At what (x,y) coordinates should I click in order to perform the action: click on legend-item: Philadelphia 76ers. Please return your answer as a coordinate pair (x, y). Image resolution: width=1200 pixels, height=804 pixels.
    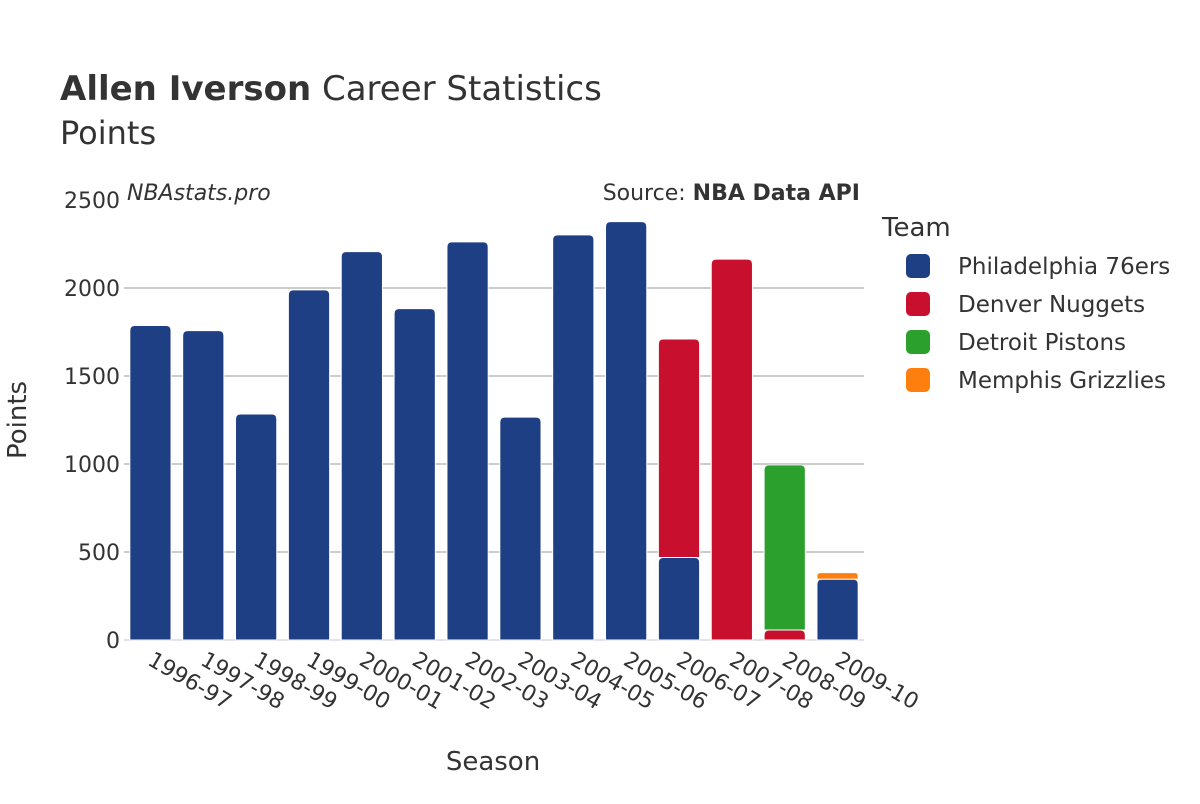
    Looking at the image, I should click on (1038, 267).